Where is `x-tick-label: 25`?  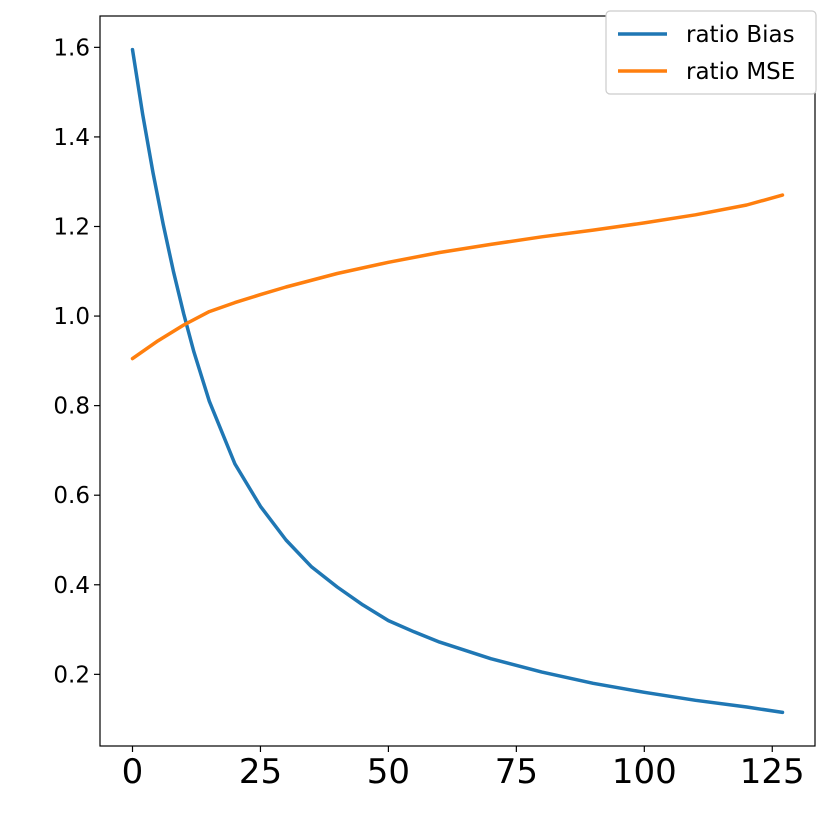 x-tick-label: 25 is located at coordinates (260, 772).